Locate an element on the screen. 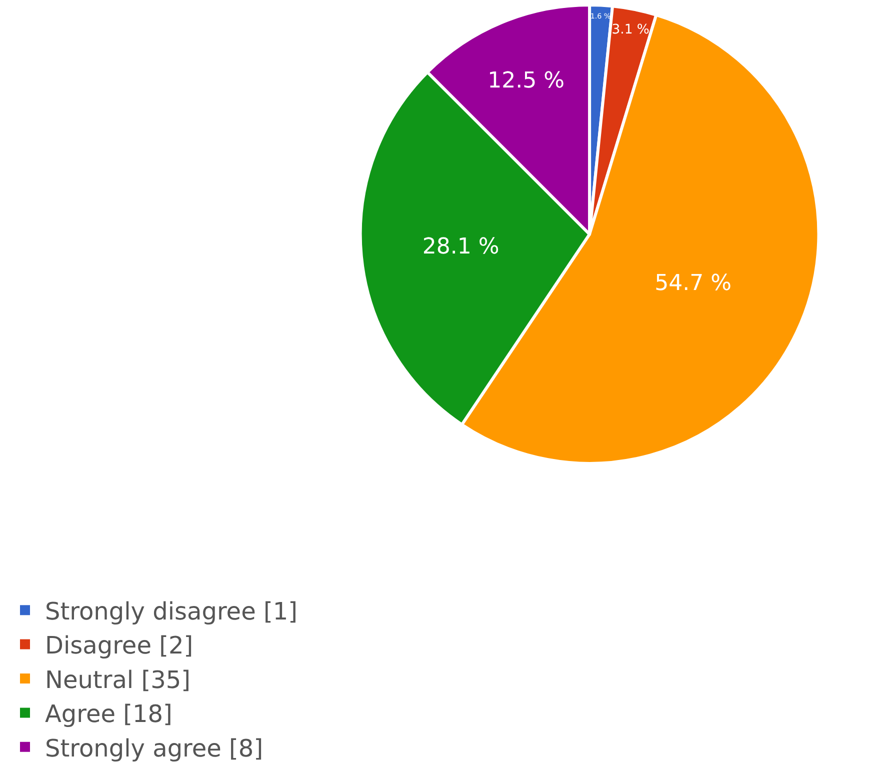  data-label: 3.1 % is located at coordinates (631, 30).